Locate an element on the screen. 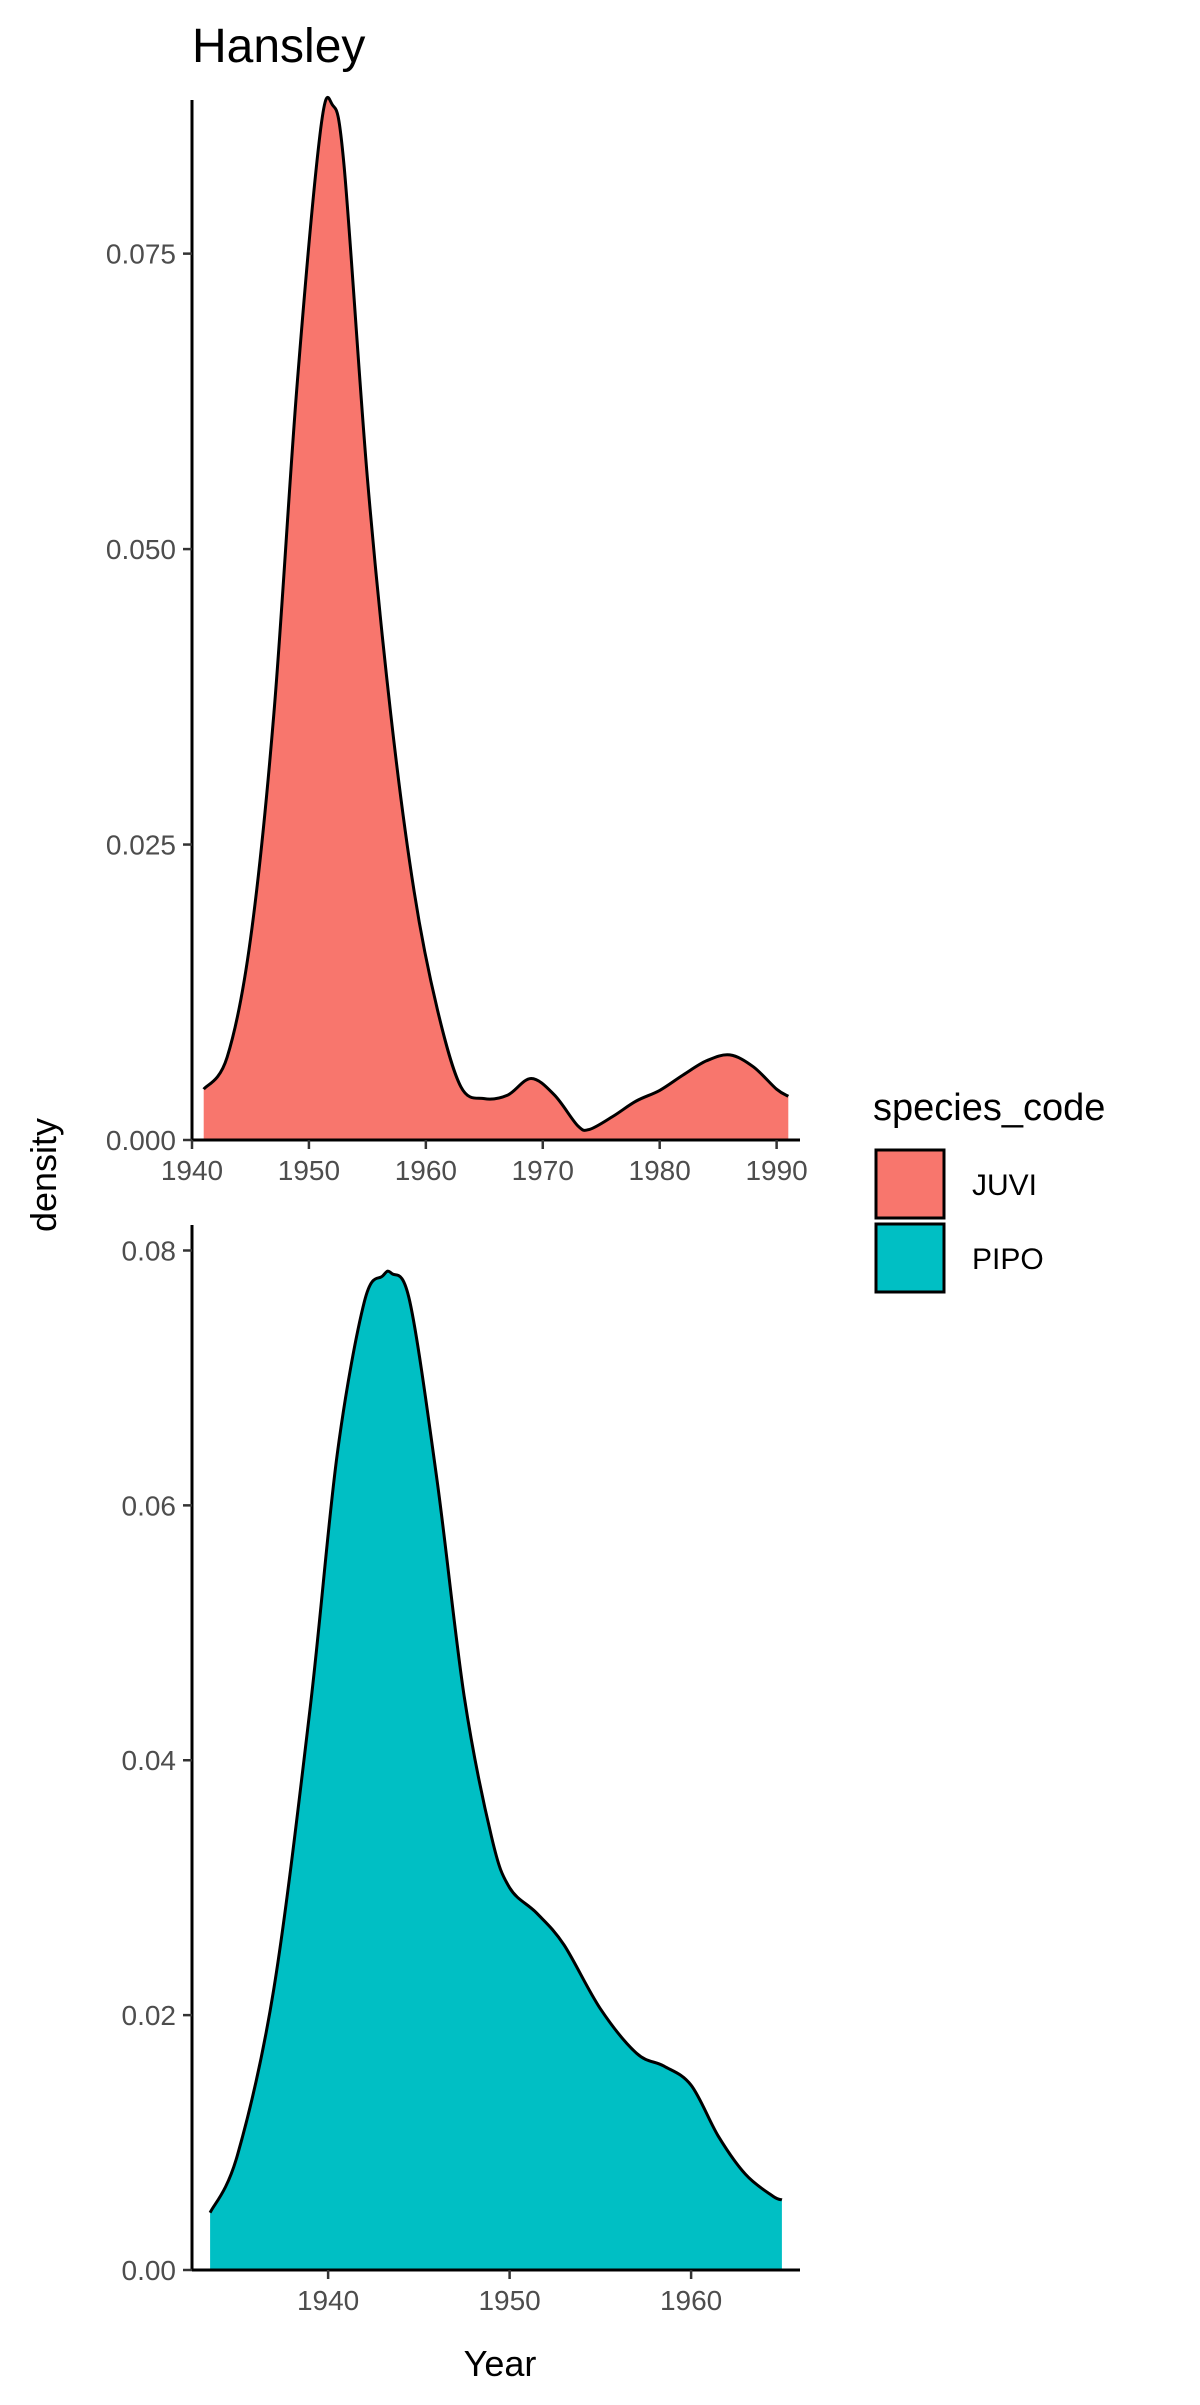 The image size is (1200, 2405). plot-title: Hansley is located at coordinates (278, 46).